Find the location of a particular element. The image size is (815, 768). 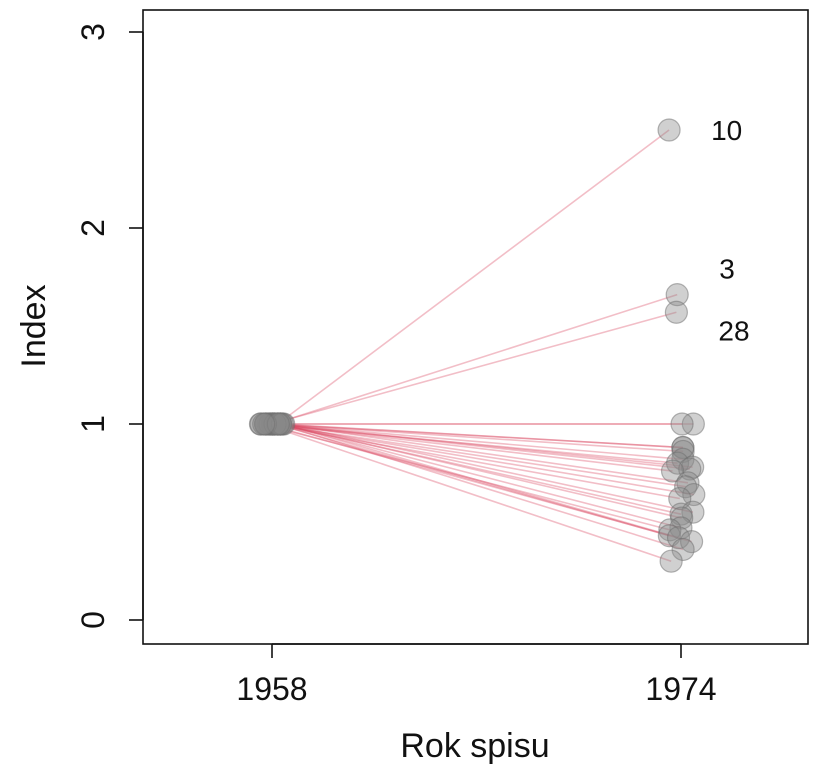

y-tick-label: 1 is located at coordinates (93, 424).